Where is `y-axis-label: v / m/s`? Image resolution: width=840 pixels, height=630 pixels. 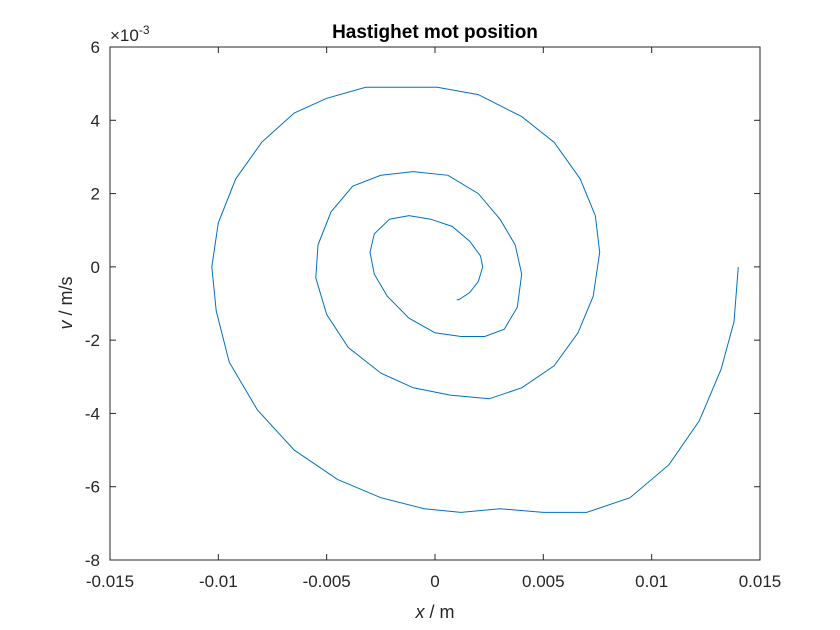
y-axis-label: v / m/s is located at coordinates (66, 303).